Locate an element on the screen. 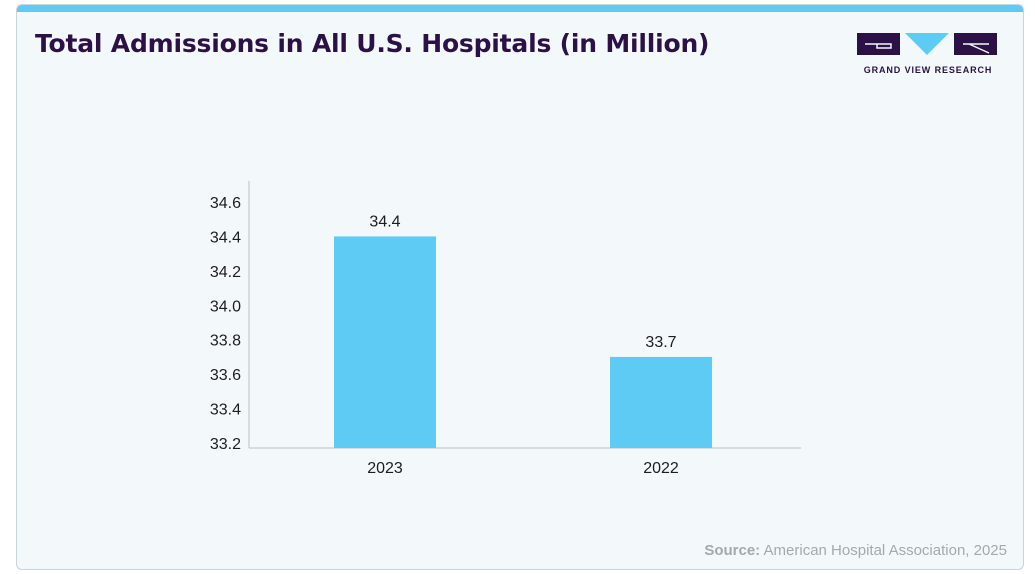 This screenshot has height=574, width=1035. data-label-2022: 33.7 is located at coordinates (660, 342).